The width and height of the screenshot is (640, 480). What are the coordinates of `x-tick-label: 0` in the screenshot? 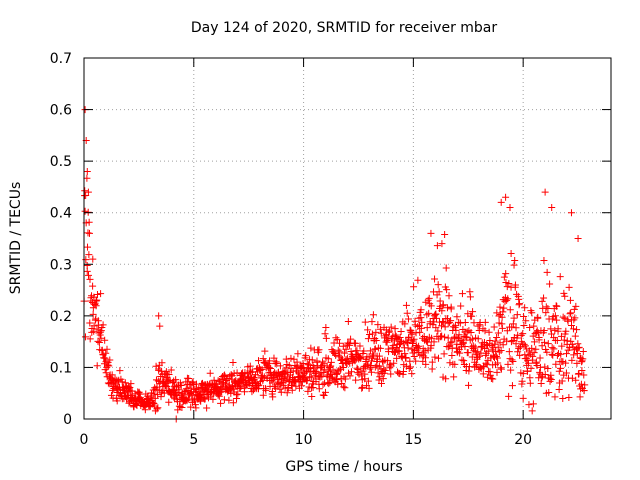 It's located at (84, 440).